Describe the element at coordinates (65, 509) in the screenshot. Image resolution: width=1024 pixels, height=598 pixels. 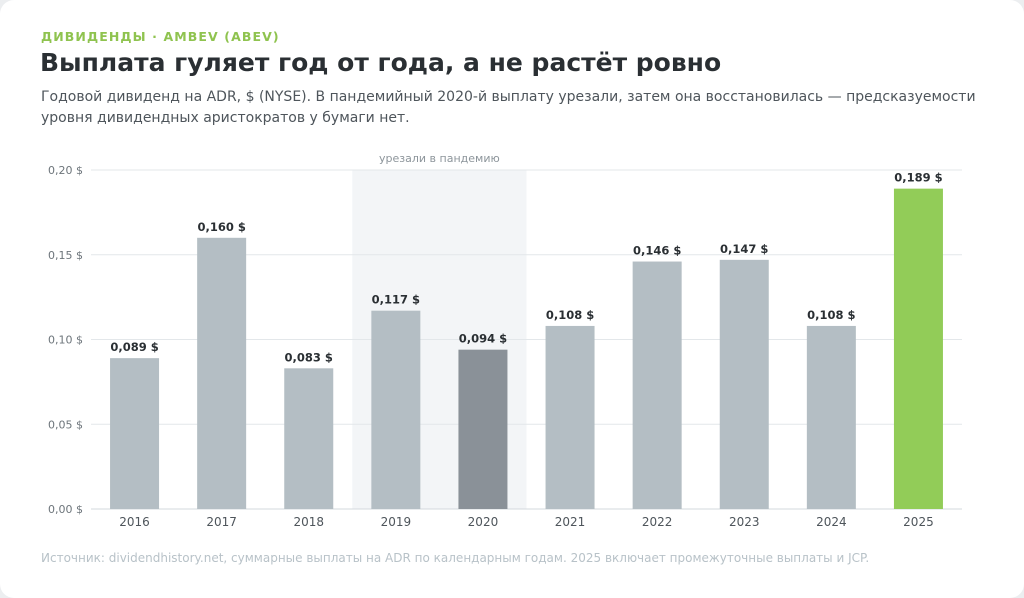
I see `y-tick-label: 0,00 $` at that location.